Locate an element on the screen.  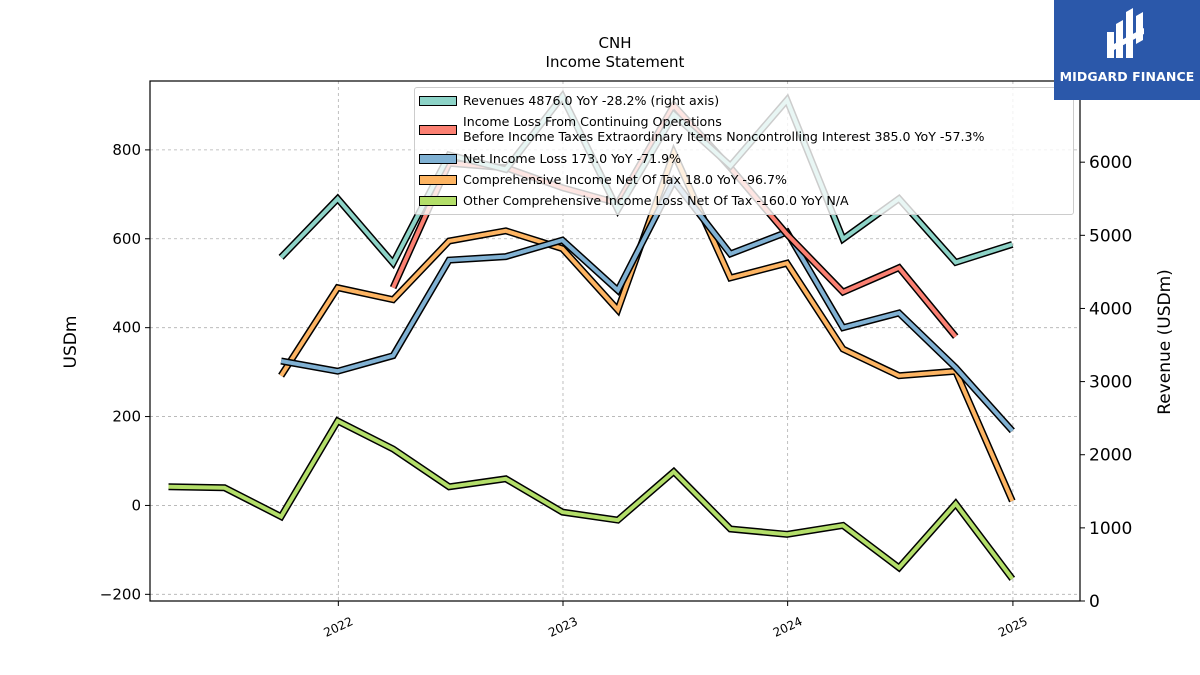
logo-mark-icon is located at coordinates (1125, 33).